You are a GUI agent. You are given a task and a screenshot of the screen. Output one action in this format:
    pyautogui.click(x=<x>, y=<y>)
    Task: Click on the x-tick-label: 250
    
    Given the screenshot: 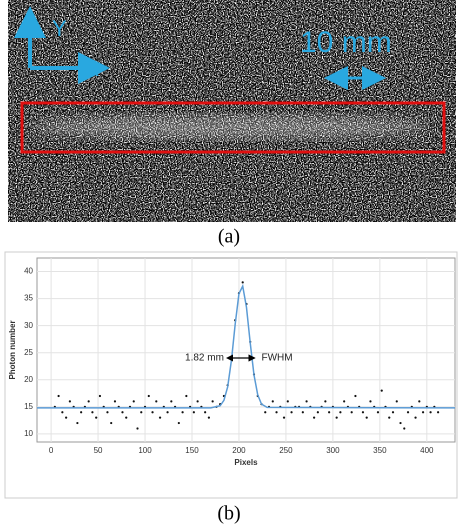 What is the action you would take?
    pyautogui.click(x=286, y=450)
    